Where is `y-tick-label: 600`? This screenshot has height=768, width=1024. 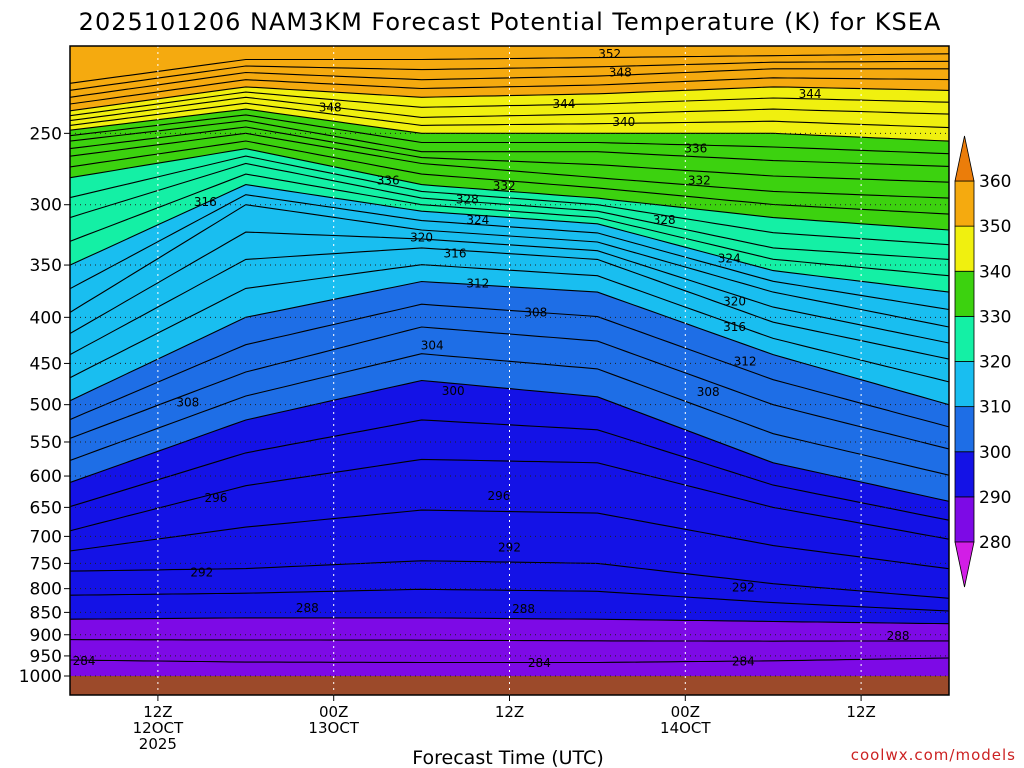 y-tick-label: 600 is located at coordinates (46, 477).